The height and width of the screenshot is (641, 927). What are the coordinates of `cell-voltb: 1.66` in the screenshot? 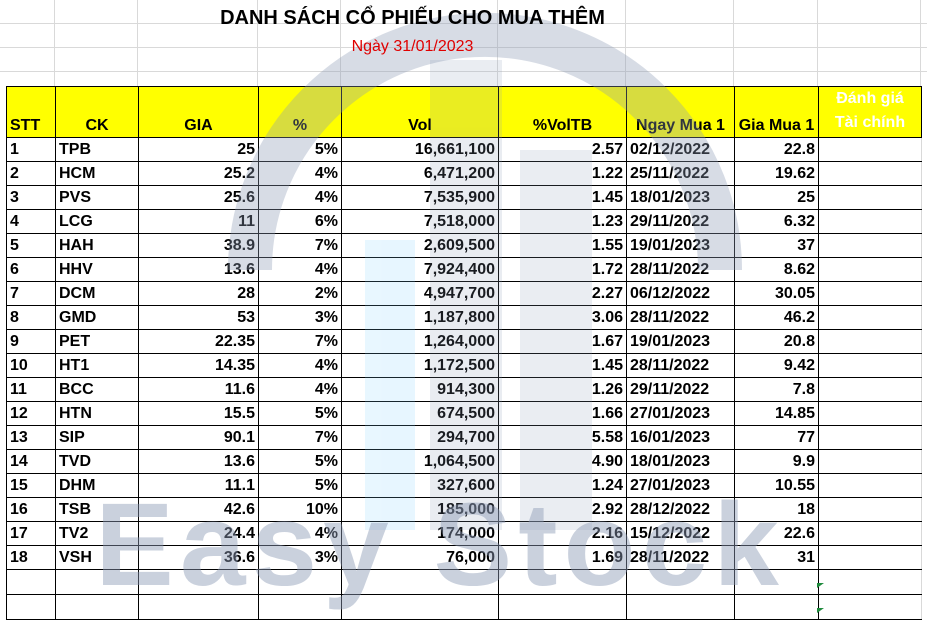 It's located at (562, 413).